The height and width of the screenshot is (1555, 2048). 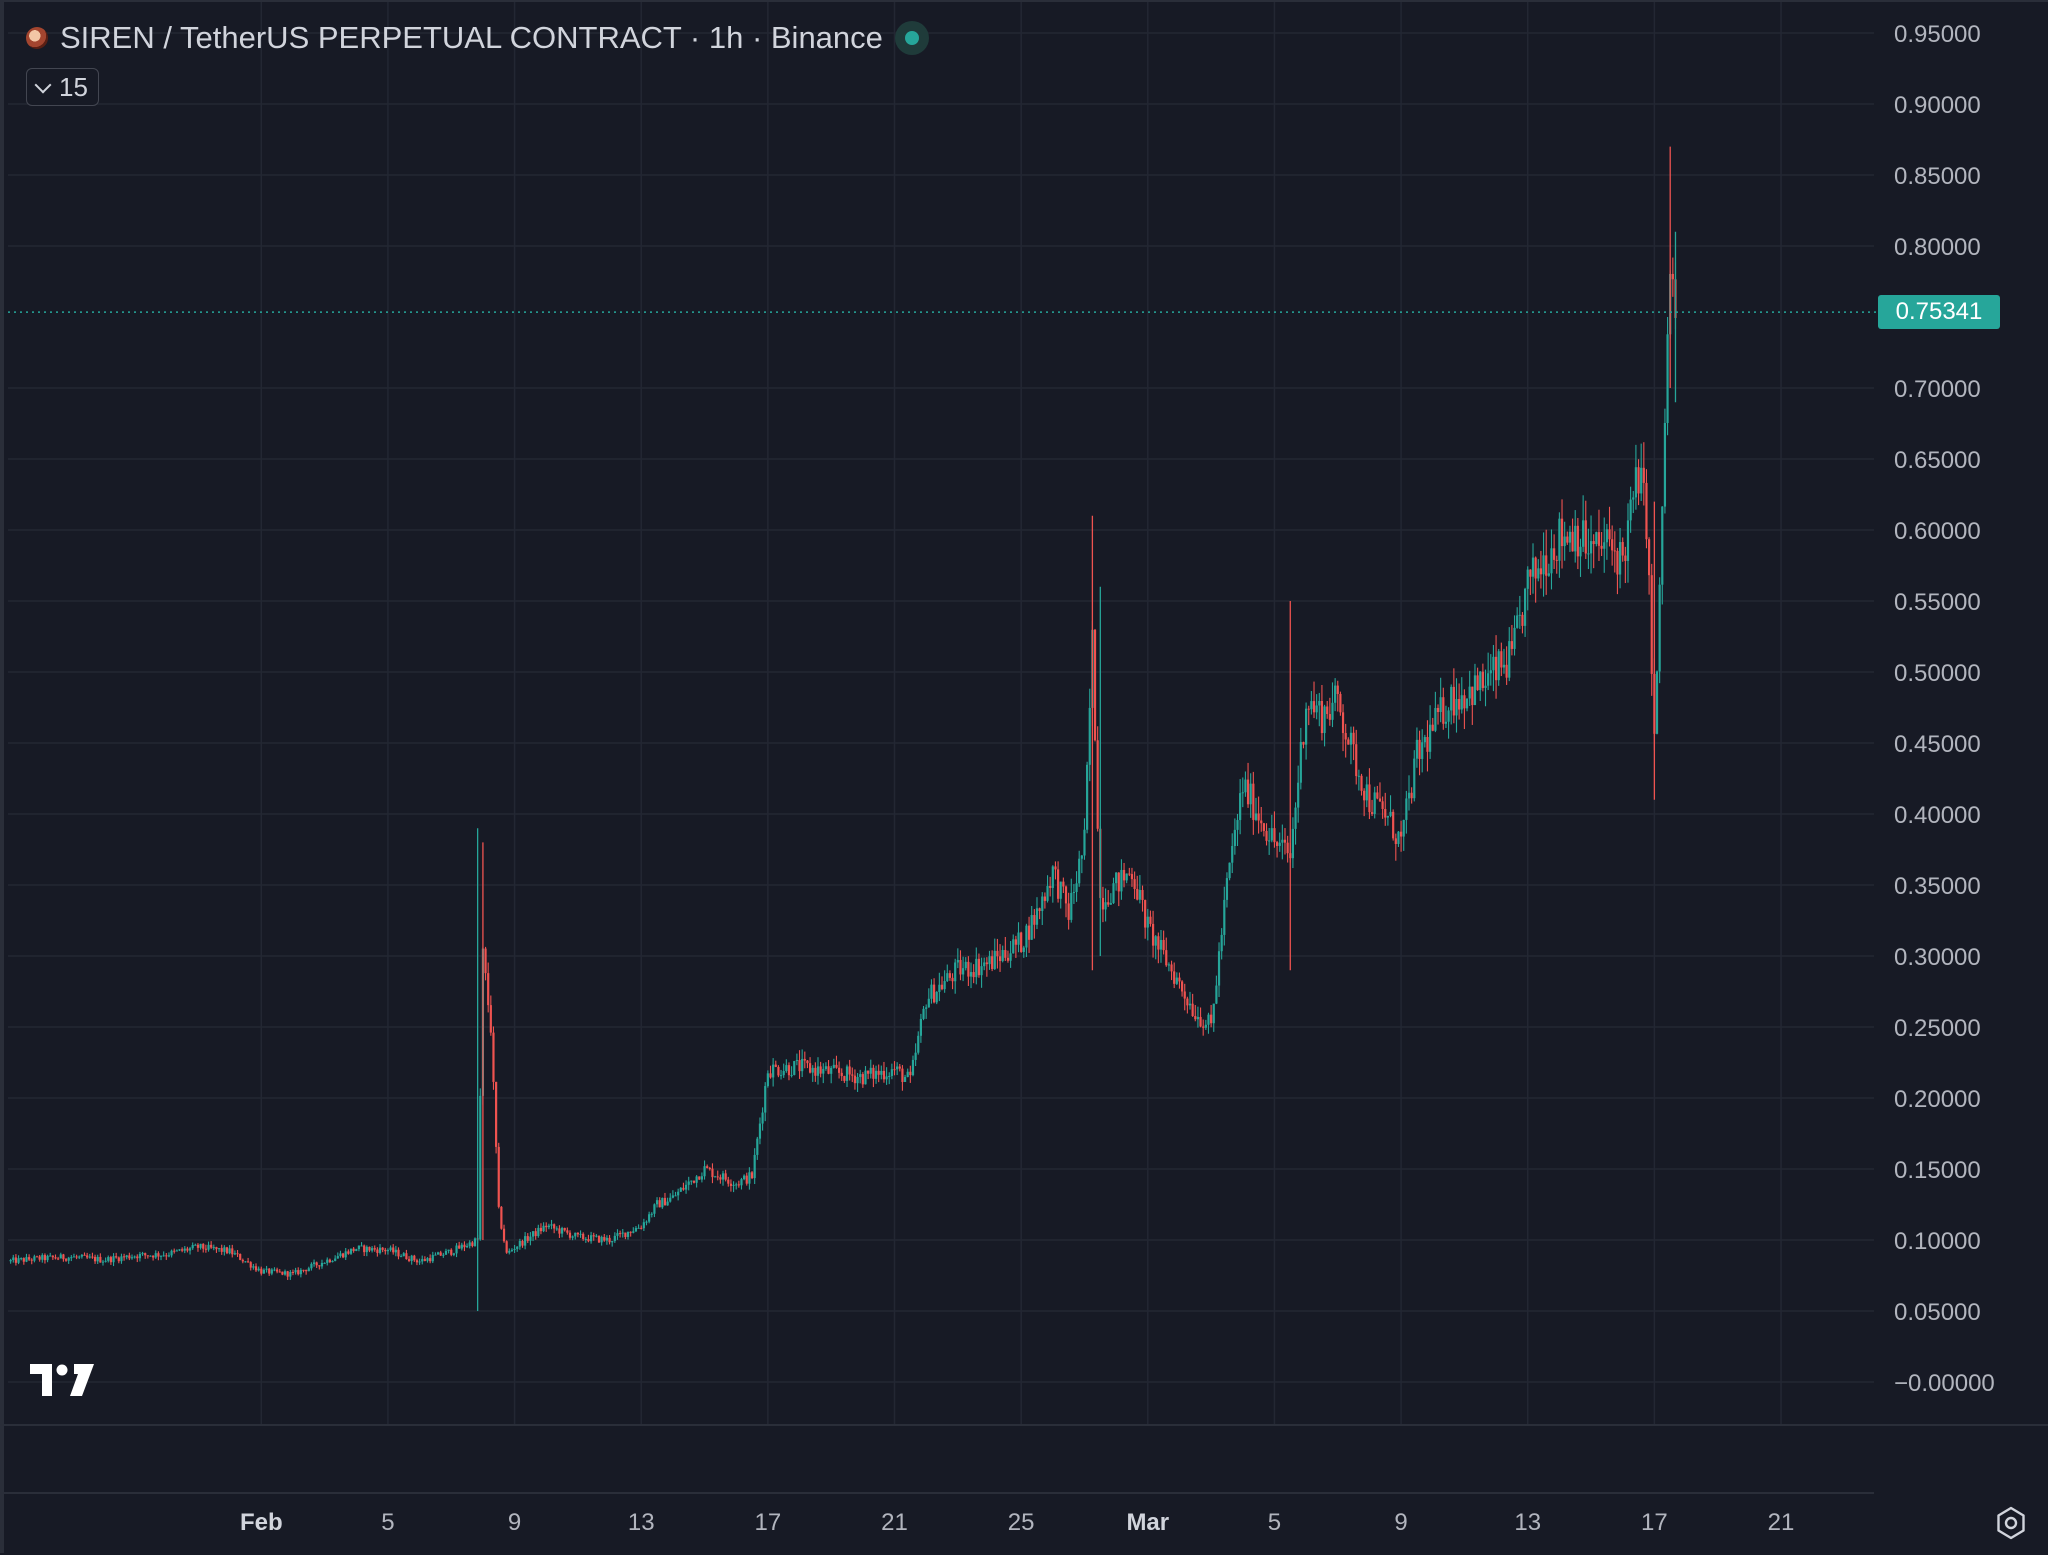 I want to click on legend-collapse-button: 15, so click(x=62, y=87).